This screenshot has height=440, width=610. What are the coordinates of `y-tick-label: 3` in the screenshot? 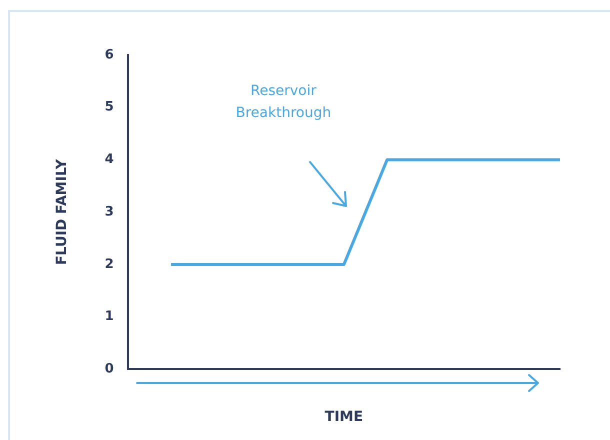 It's located at (109, 212).